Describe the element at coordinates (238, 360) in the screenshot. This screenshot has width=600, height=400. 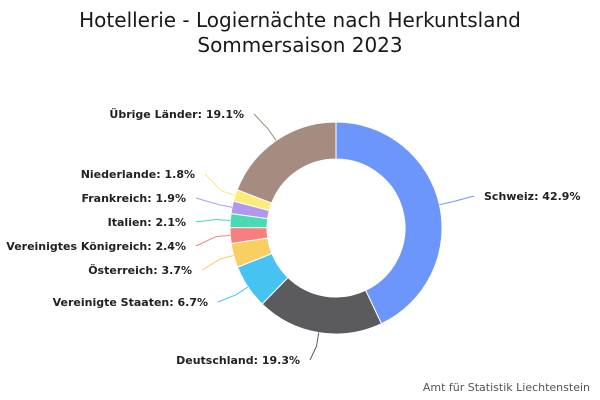
I see `slice-label: Deutschland: 19.3%` at that location.